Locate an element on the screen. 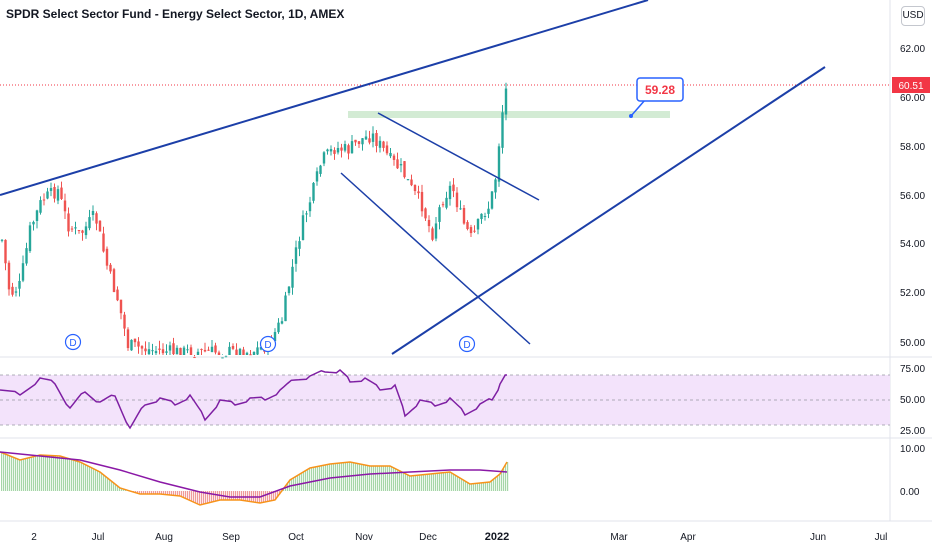 The image size is (932, 550). price-callout is located at coordinates (660, 89).